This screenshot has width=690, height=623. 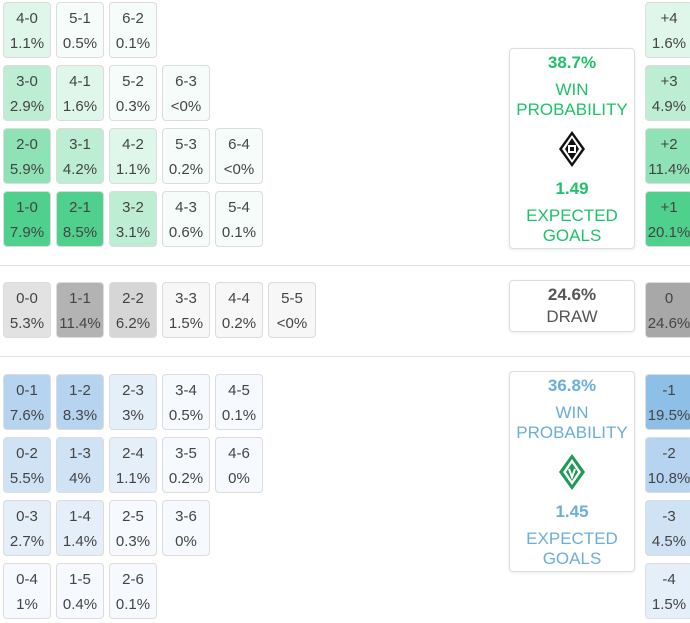 I want to click on away-score-cell: 2-3 3%, so click(x=133, y=402).